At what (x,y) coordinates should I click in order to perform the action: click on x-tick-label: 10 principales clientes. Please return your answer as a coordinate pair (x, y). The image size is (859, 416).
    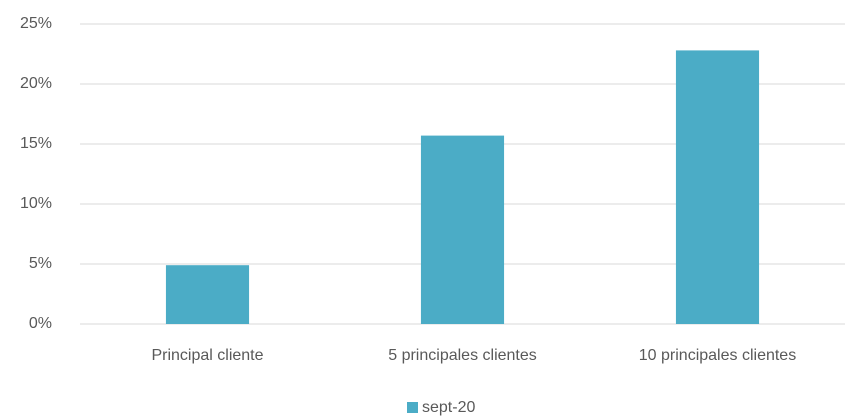
    Looking at the image, I should click on (717, 355).